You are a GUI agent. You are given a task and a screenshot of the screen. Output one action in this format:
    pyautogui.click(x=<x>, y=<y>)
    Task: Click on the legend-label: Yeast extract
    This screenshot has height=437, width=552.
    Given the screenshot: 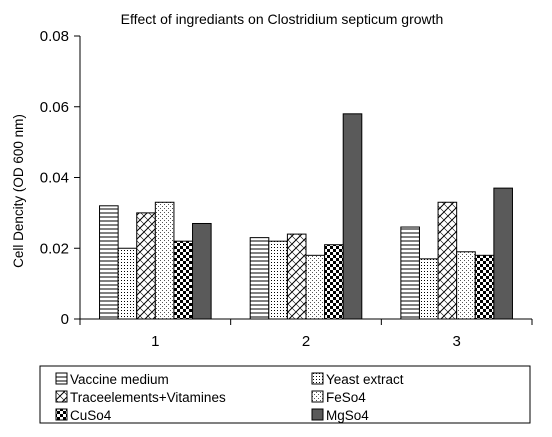 What is the action you would take?
    pyautogui.click(x=365, y=379)
    